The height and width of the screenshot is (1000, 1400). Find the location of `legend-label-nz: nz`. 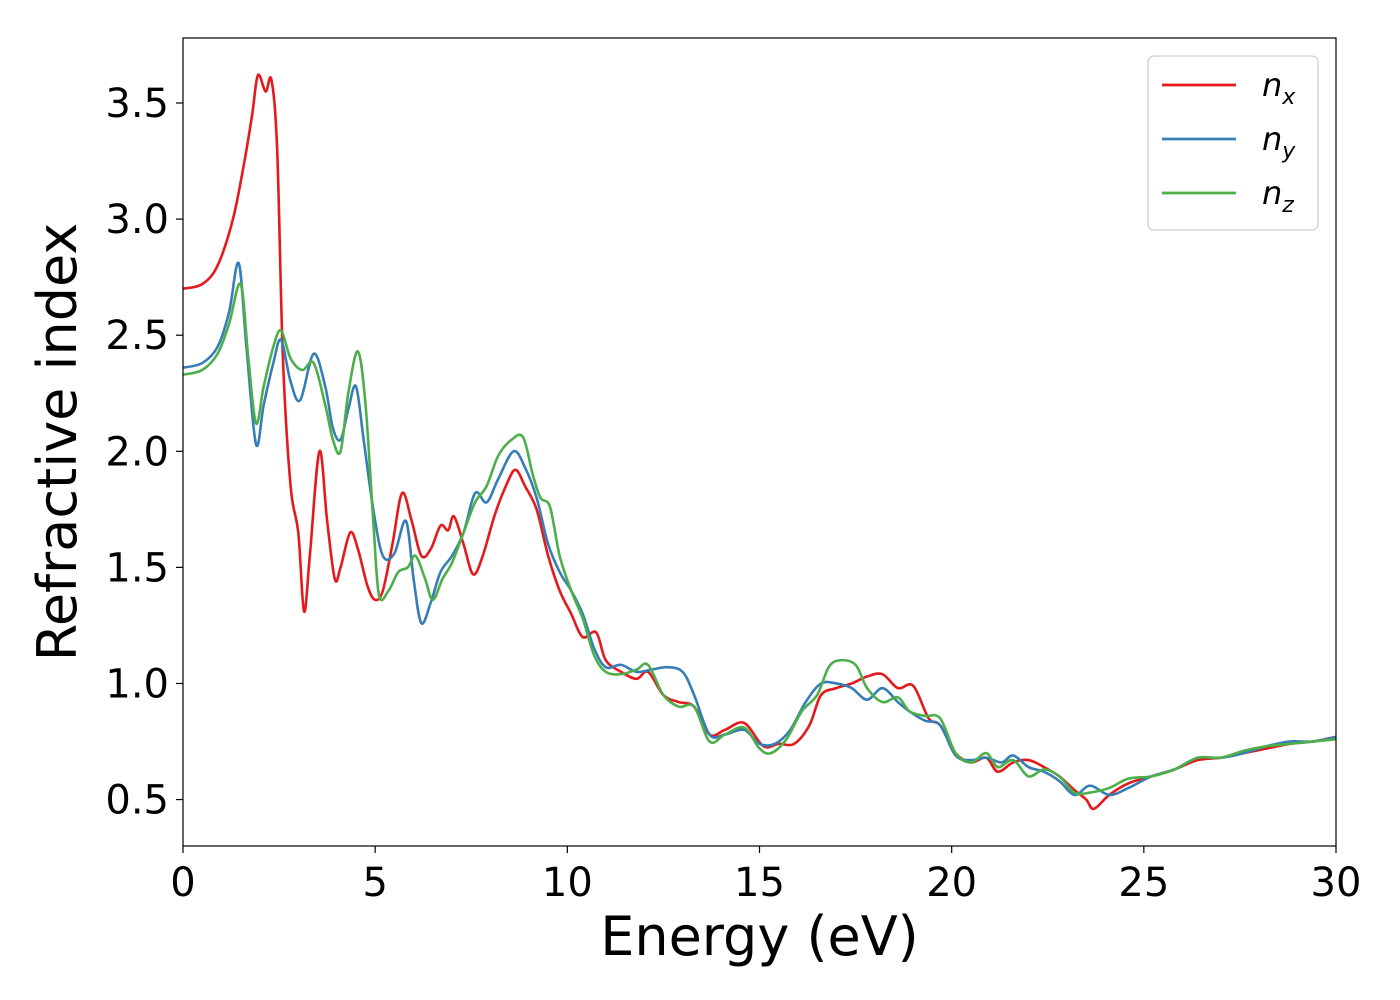

legend-label-nz: nz is located at coordinates (1278, 196).